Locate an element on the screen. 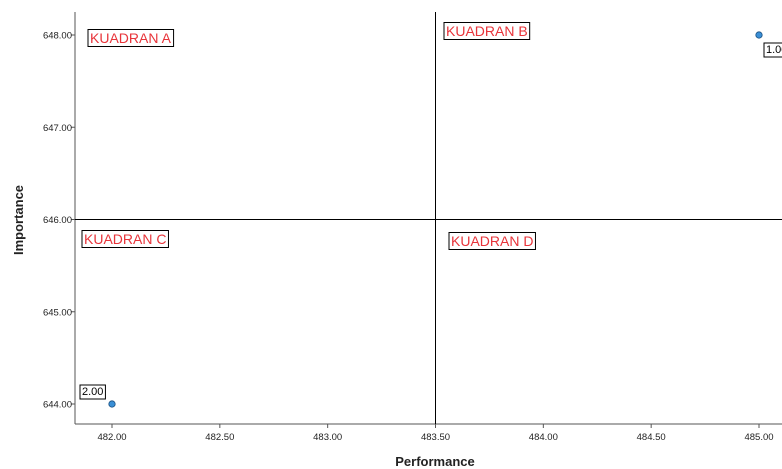  quadrant-label: KUADRAN A is located at coordinates (131, 38).